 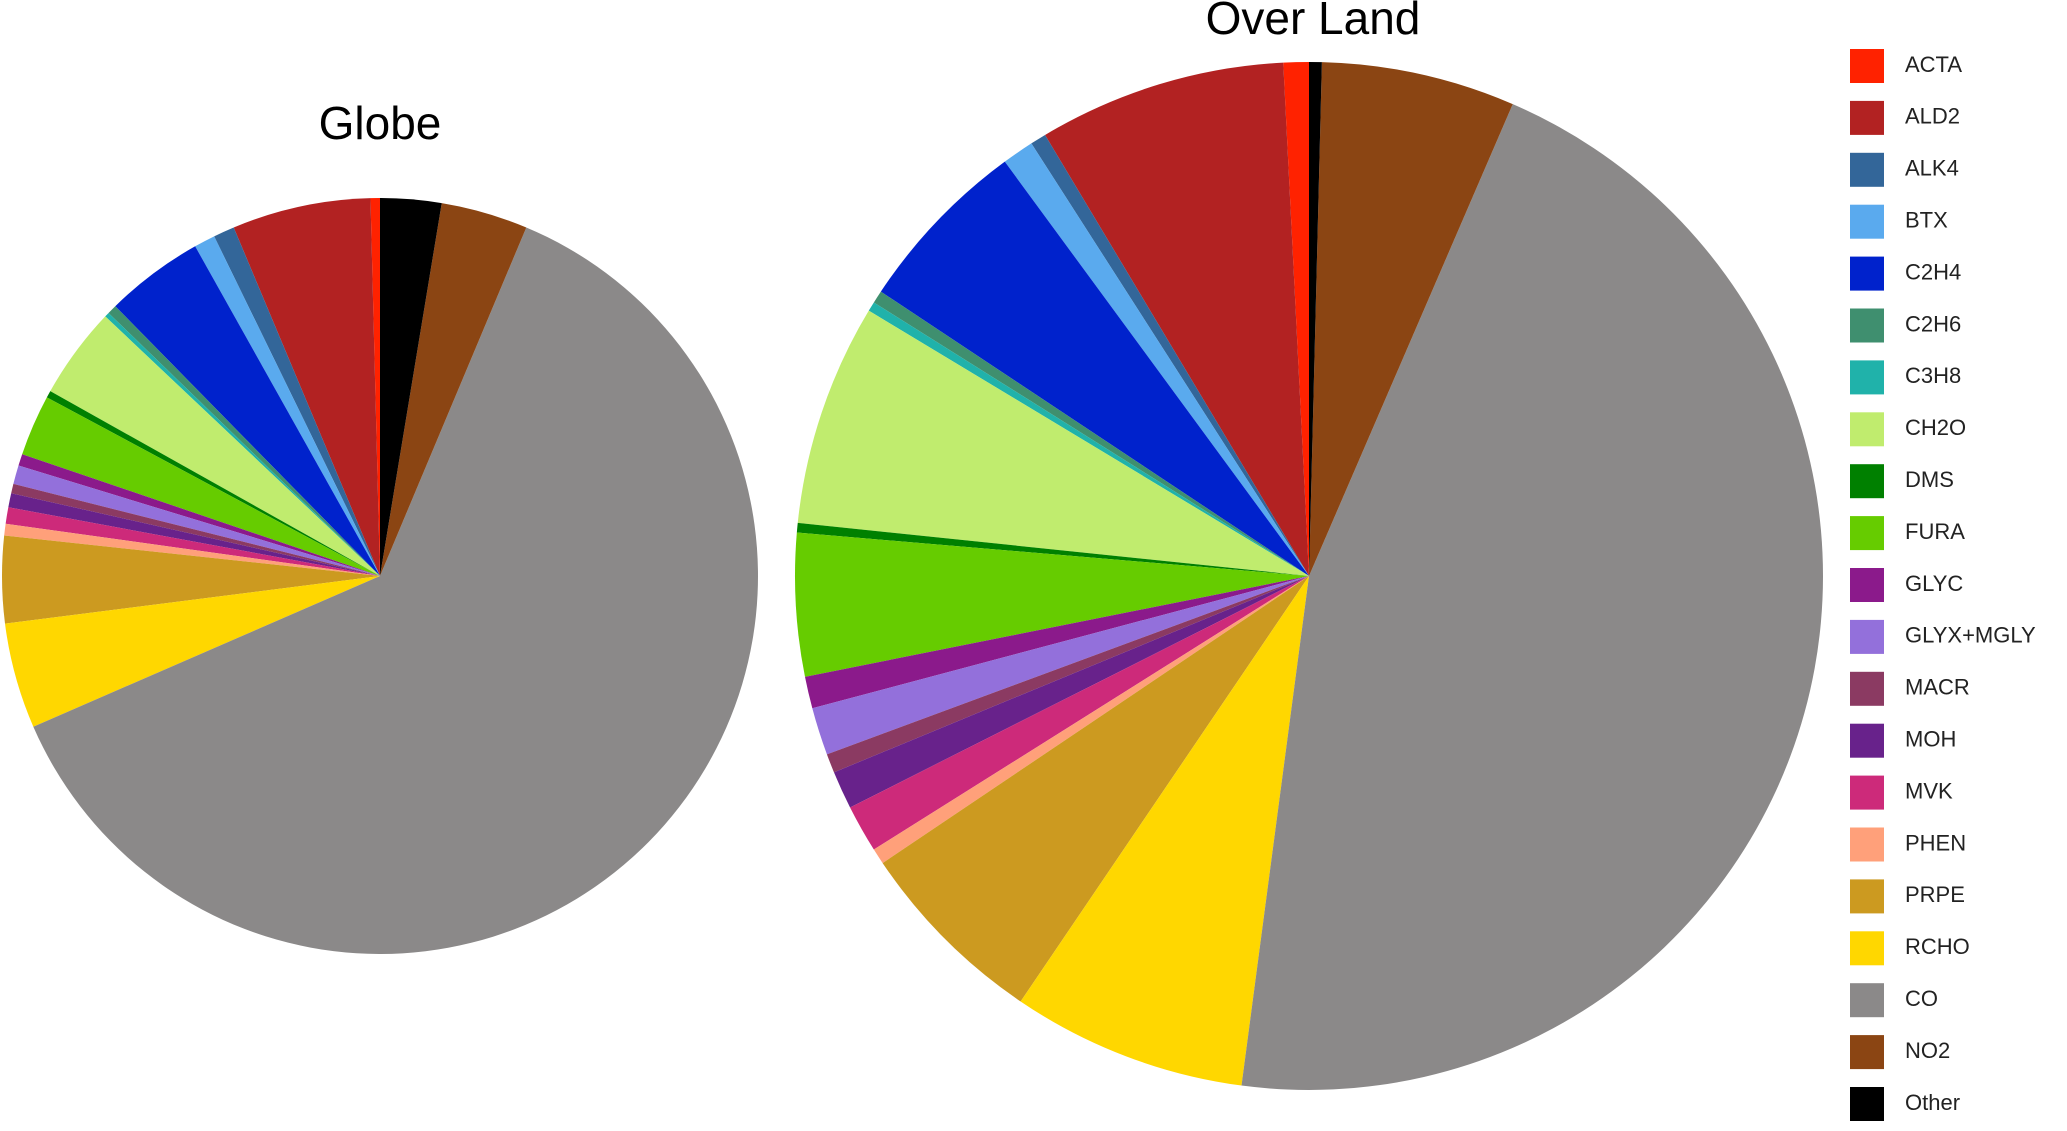 What do you see at coordinates (1933, 375) in the screenshot?
I see `legend-label: C3H8` at bounding box center [1933, 375].